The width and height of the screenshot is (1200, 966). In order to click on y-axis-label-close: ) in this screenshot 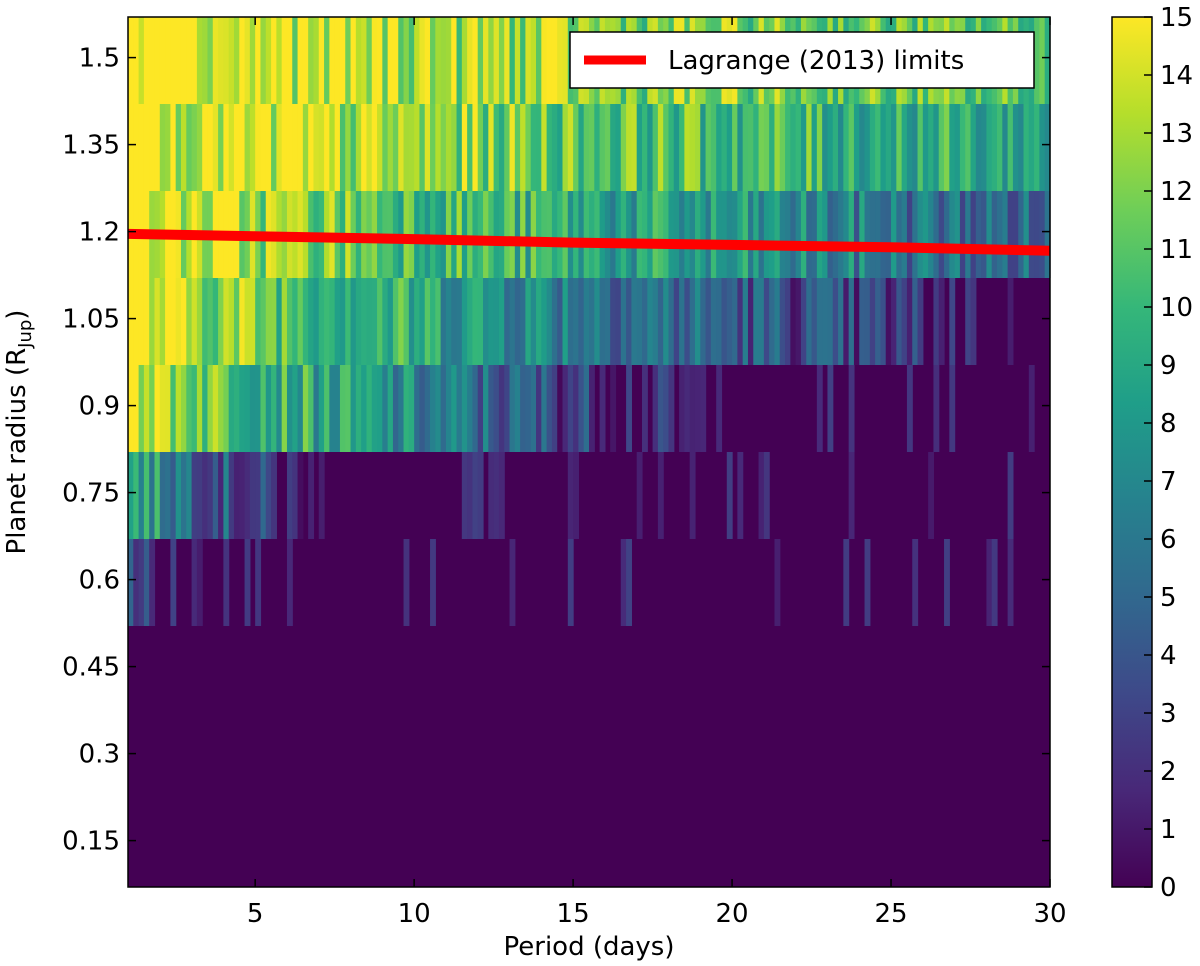, I will do `click(17, 315)`.